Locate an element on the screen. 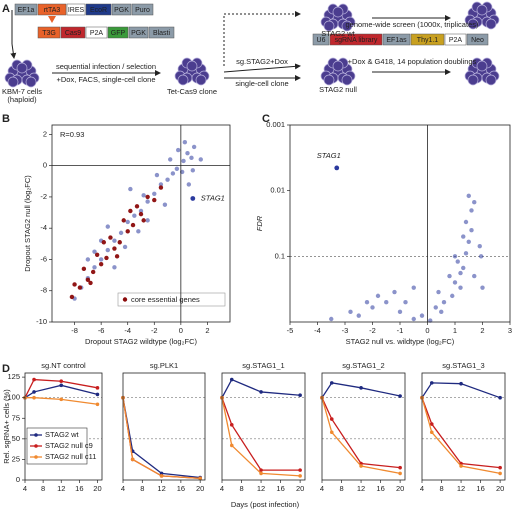 The height and width of the screenshot is (513, 513). x-tick-label: -8 is located at coordinates (74, 330).